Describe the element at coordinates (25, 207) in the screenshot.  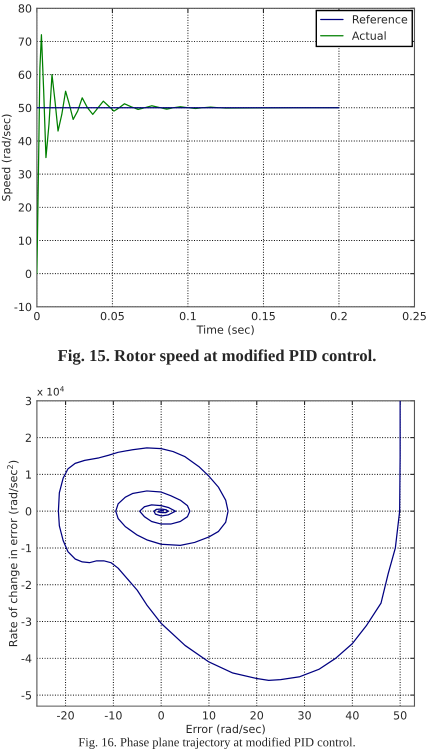
I see `y-tick-label: 20` at that location.